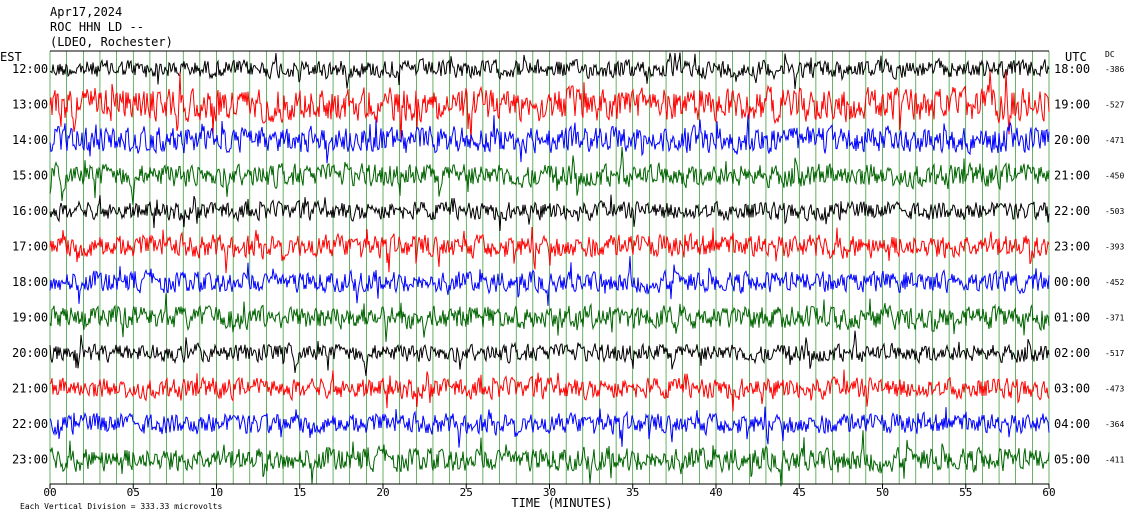 The height and width of the screenshot is (519, 1130). What do you see at coordinates (11, 57) in the screenshot?
I see `est-label: EST` at bounding box center [11, 57].